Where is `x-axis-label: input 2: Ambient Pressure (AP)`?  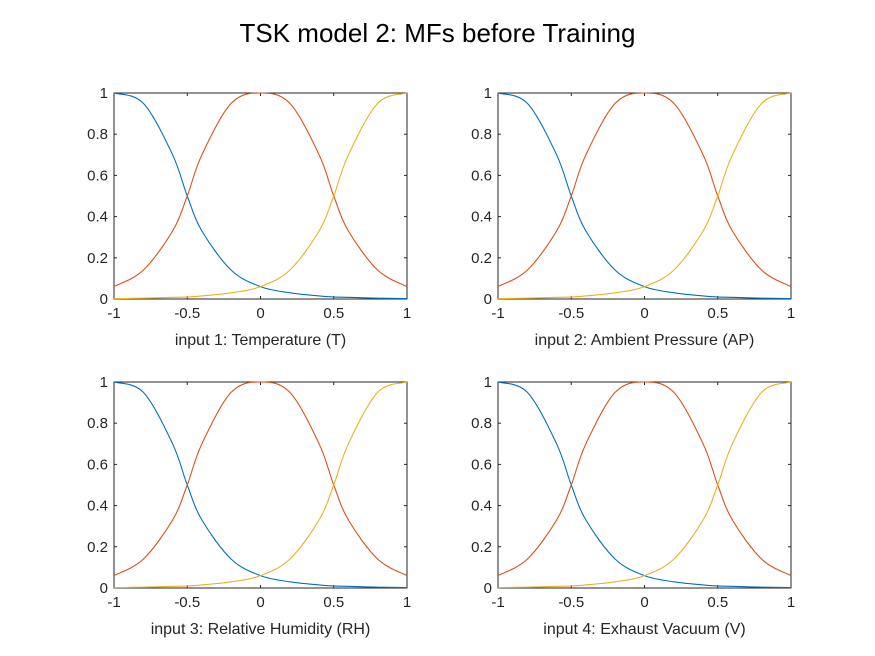 x-axis-label: input 2: Ambient Pressure (AP) is located at coordinates (645, 340).